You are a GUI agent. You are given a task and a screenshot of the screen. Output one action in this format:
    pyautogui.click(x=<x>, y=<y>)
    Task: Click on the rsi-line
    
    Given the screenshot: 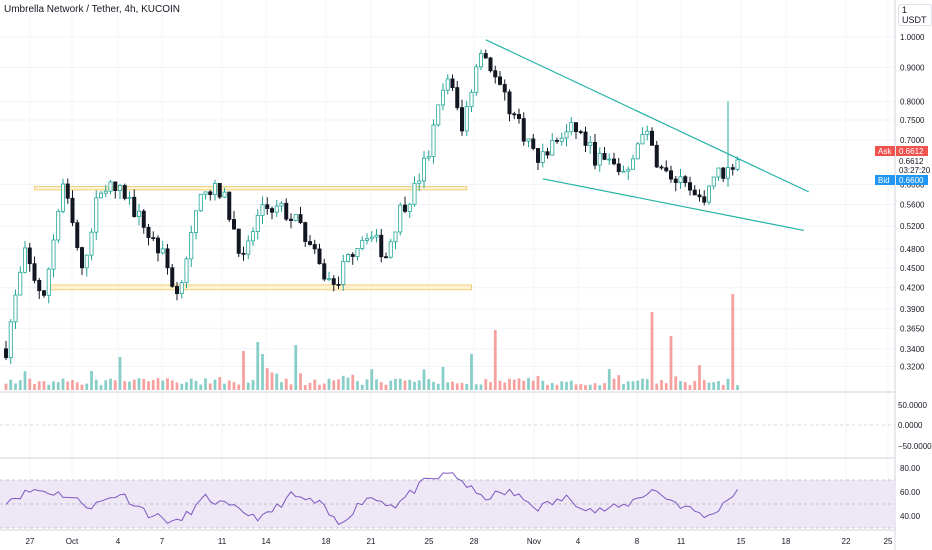 What is the action you would take?
    pyautogui.click(x=371, y=498)
    